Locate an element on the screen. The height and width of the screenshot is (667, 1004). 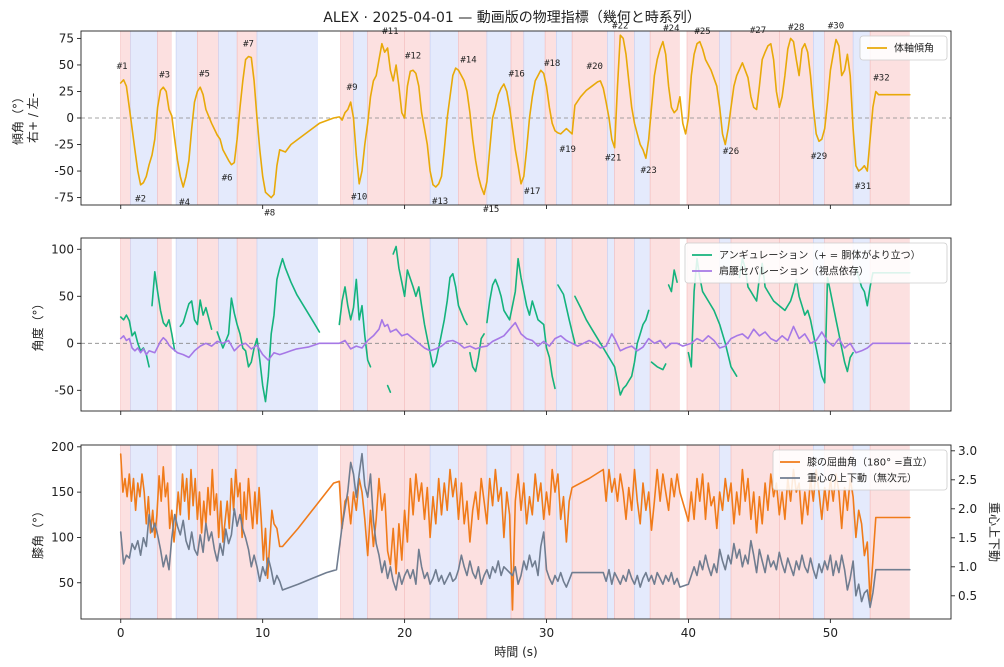
stroke-label: #24 is located at coordinates (671, 29).